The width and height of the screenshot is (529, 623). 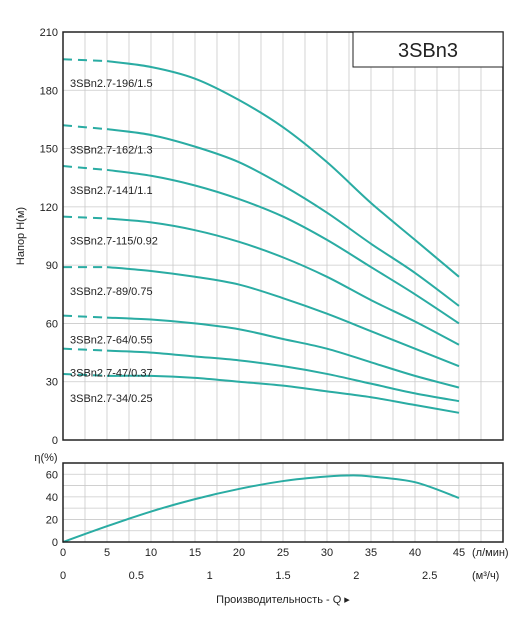 I want to click on series-label: 3SBn2.7-162/1.3, so click(x=111, y=150).